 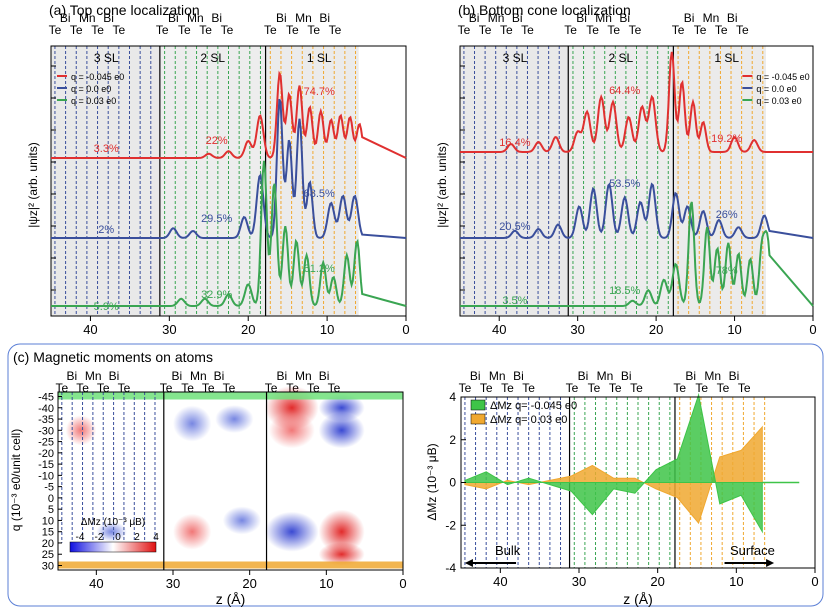 What do you see at coordinates (46, 454) in the screenshot?
I see `q-tick-label: -20` at bounding box center [46, 454].